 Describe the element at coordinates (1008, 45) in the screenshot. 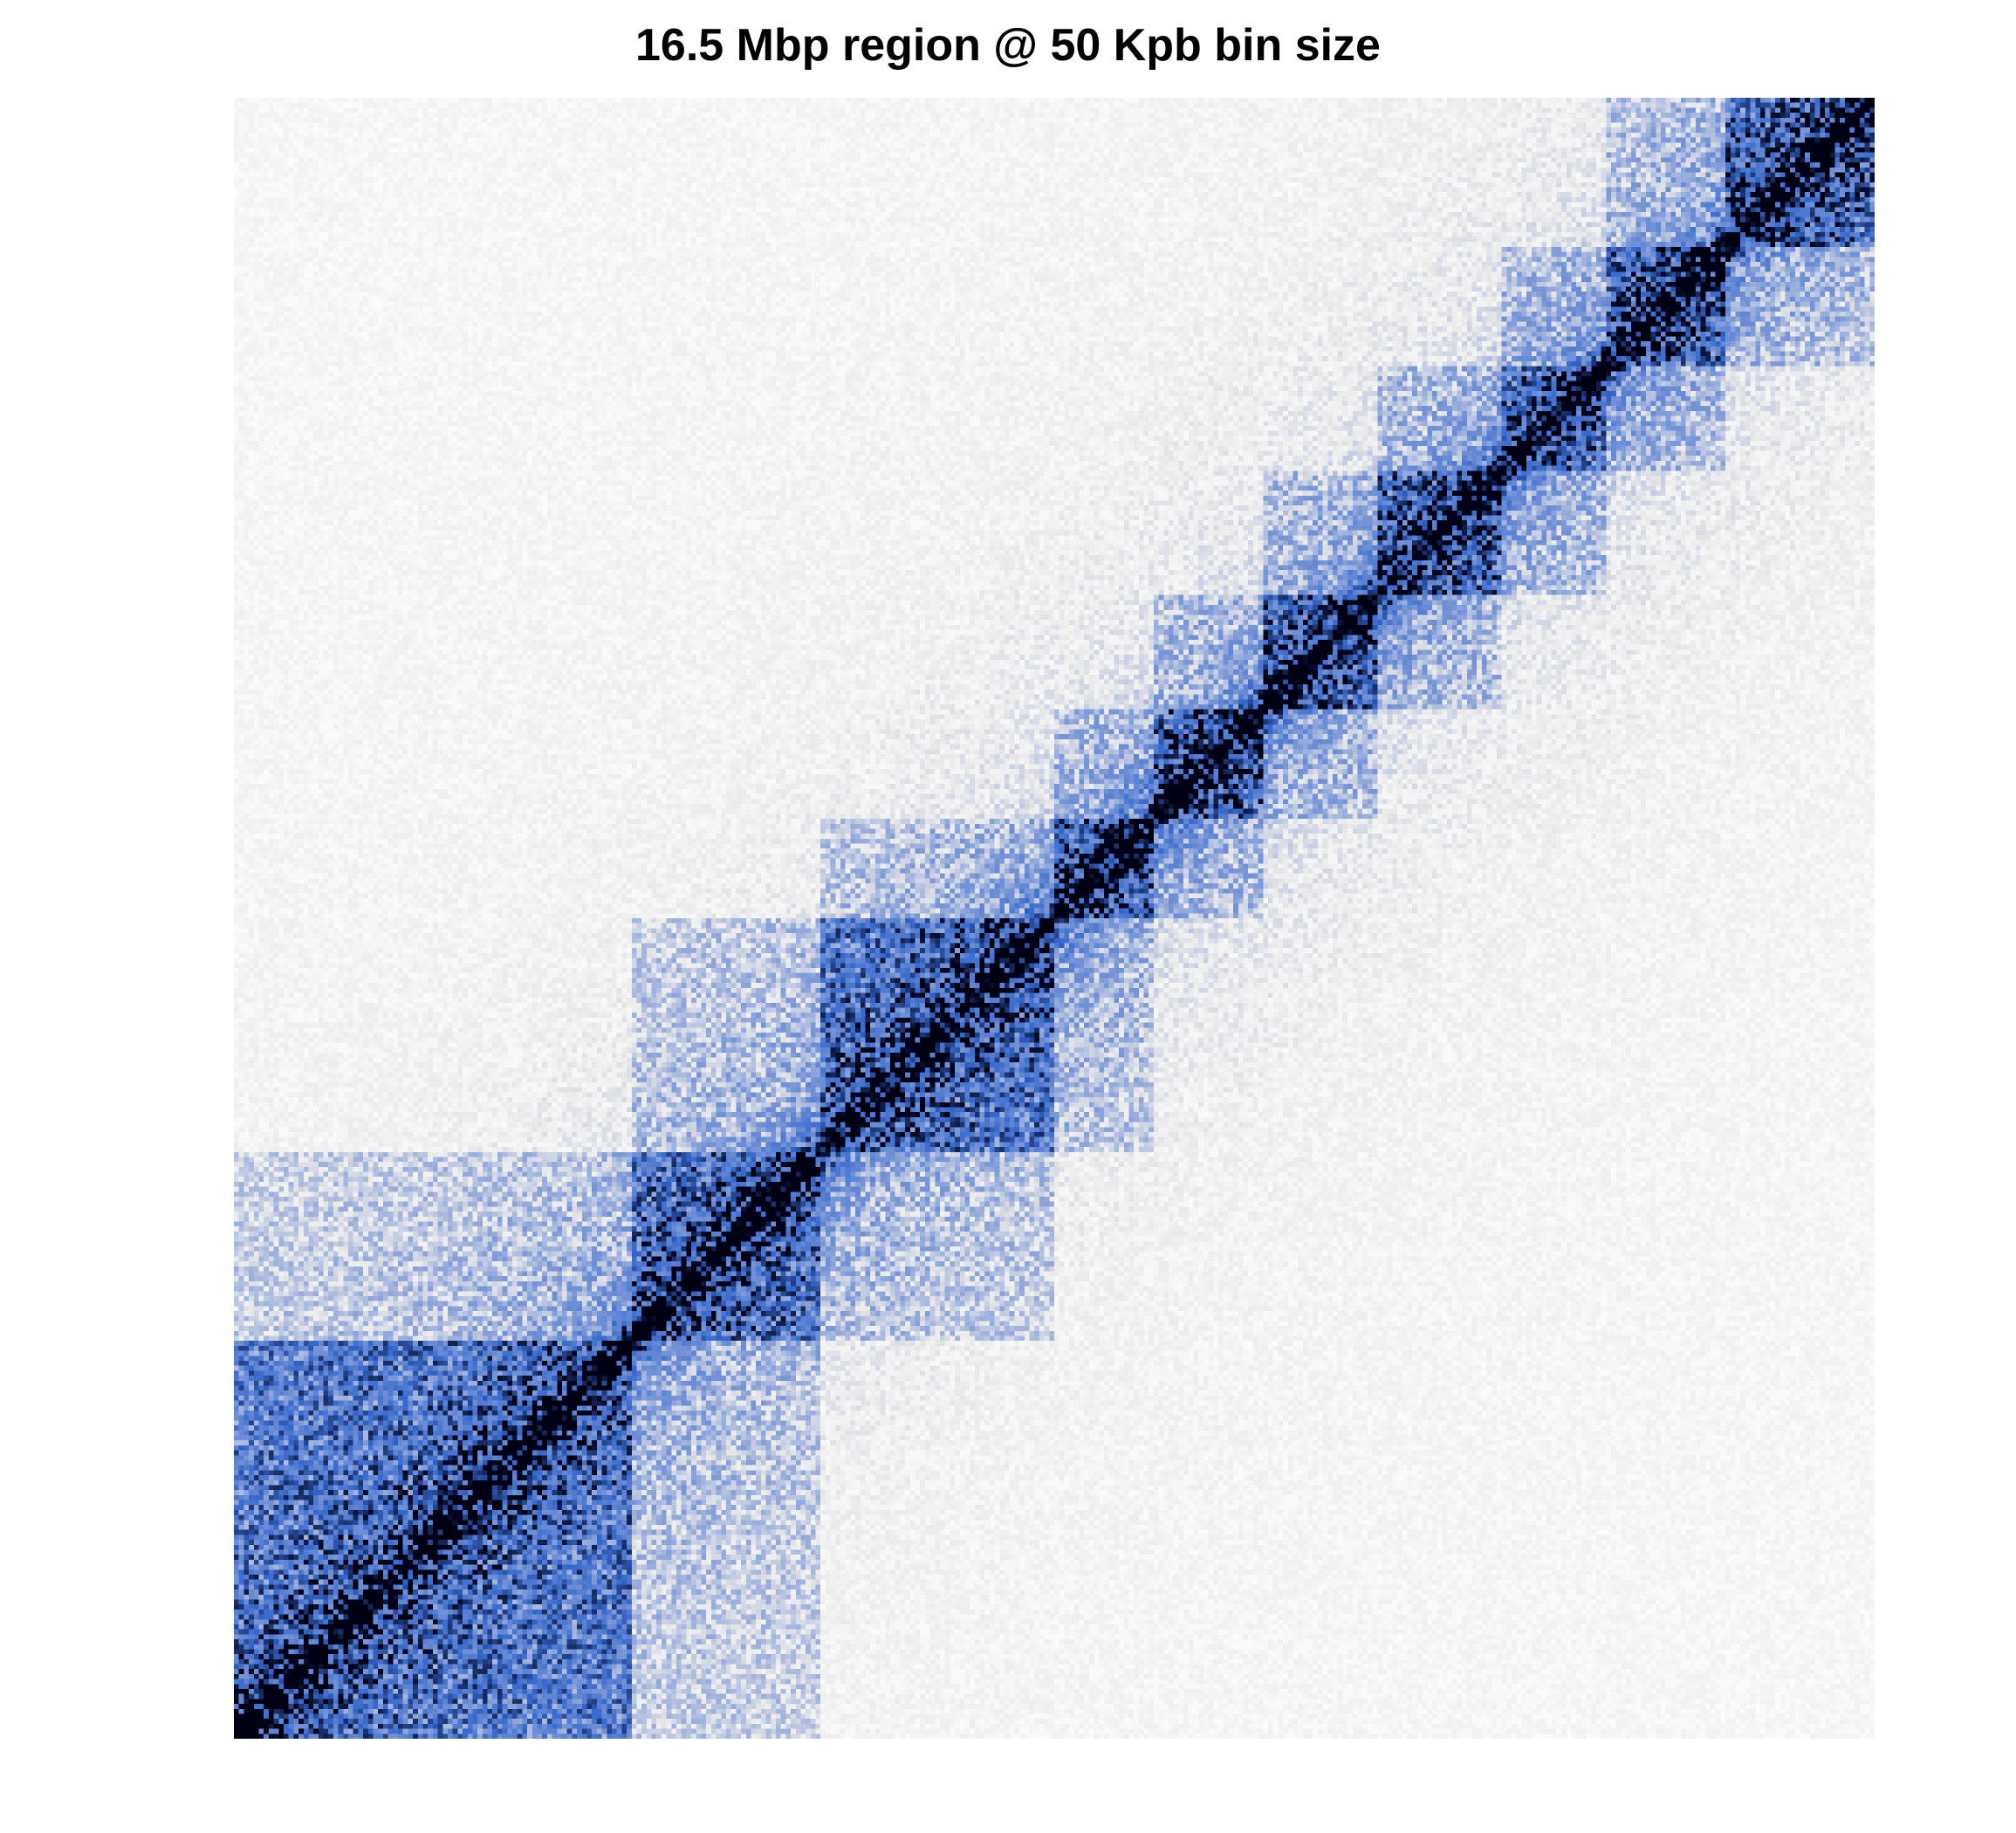

I see `chart-title: 16.5 Mbp region @ 50 Kpb bin size` at that location.